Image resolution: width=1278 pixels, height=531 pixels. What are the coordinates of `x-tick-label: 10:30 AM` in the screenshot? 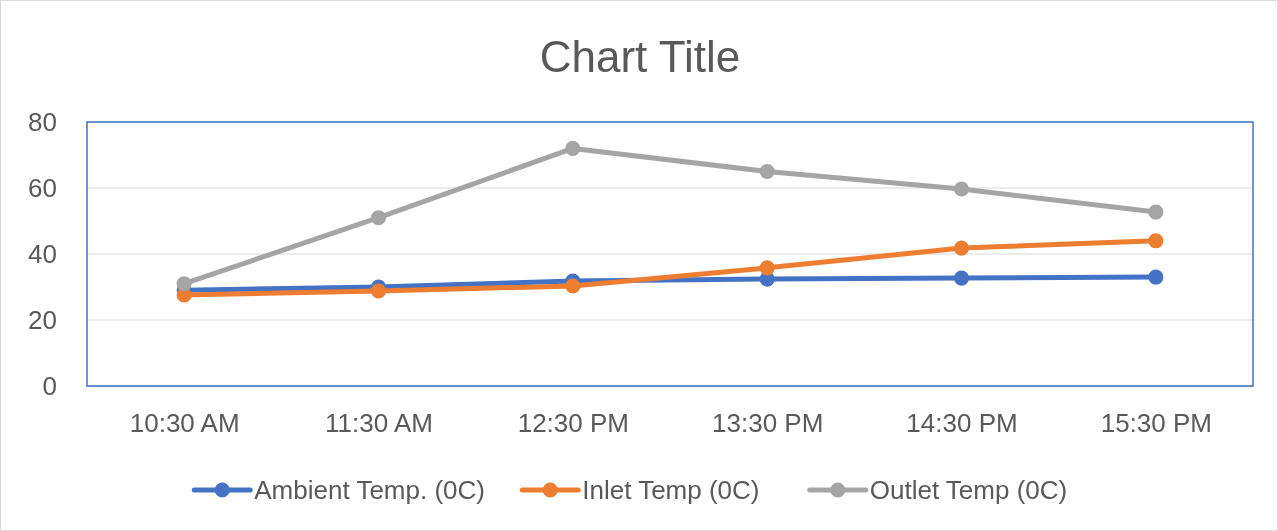 It's located at (184, 423).